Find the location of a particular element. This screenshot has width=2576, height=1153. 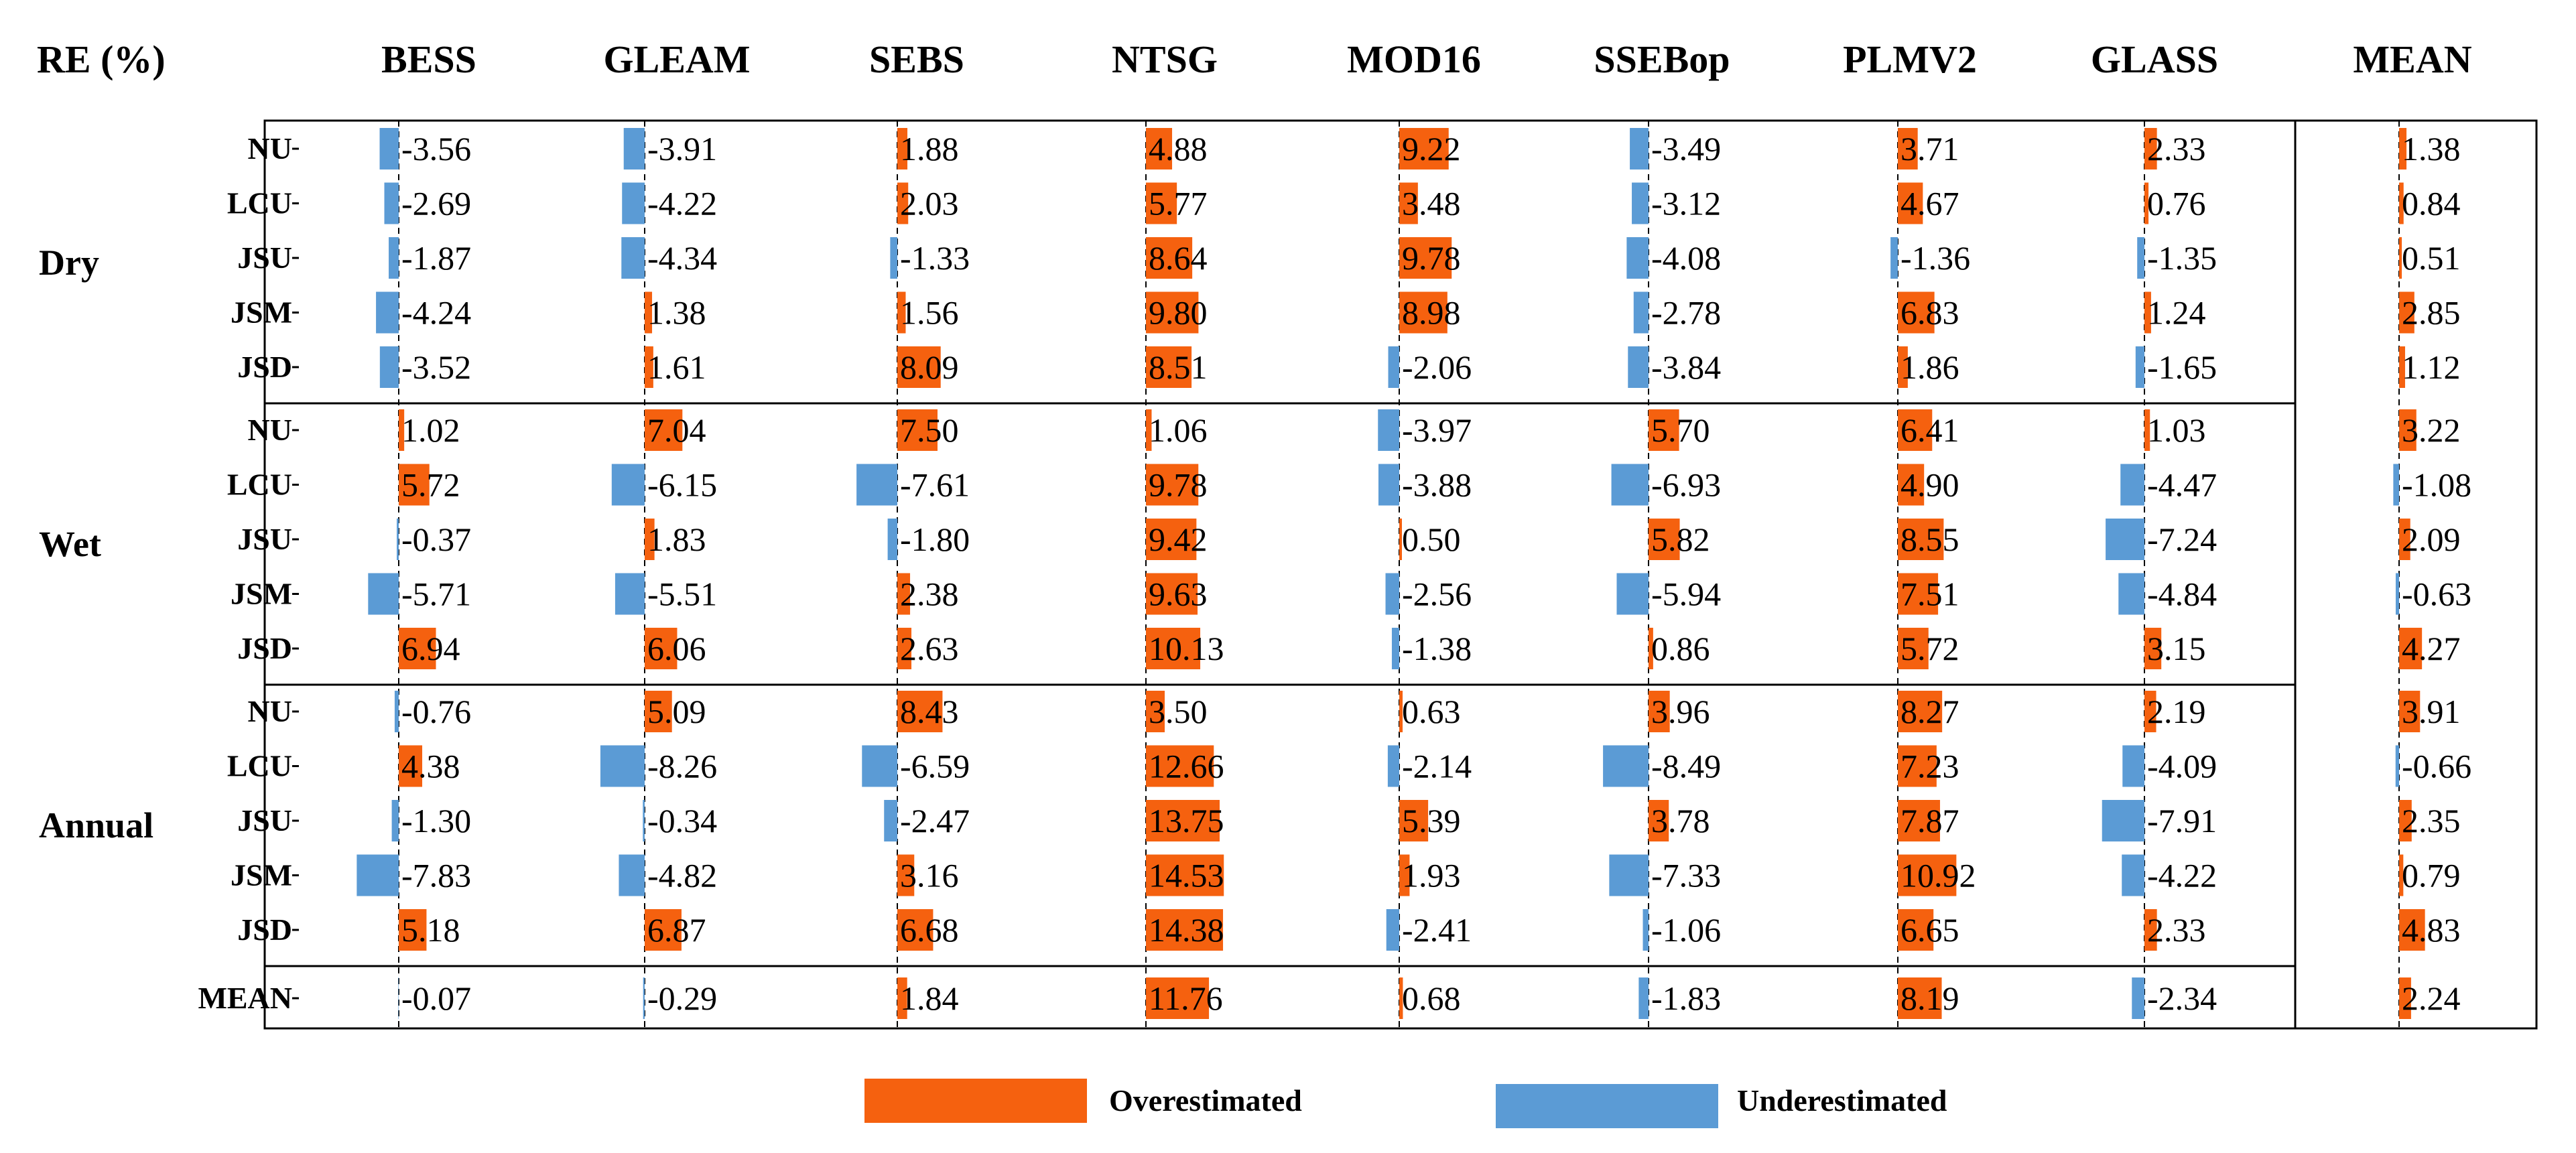

value-label-glass-wet-lcu: -4.47 is located at coordinates (2182, 485).